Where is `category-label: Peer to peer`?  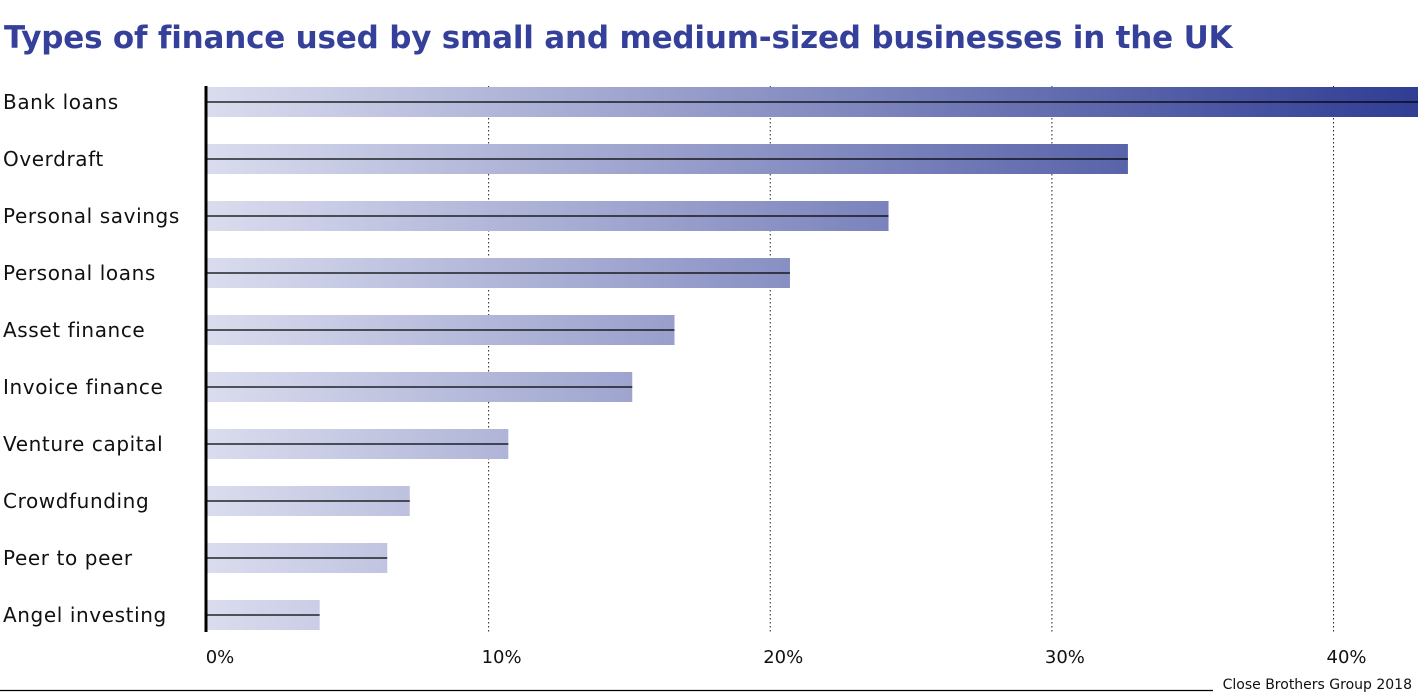 category-label: Peer to peer is located at coordinates (68, 558).